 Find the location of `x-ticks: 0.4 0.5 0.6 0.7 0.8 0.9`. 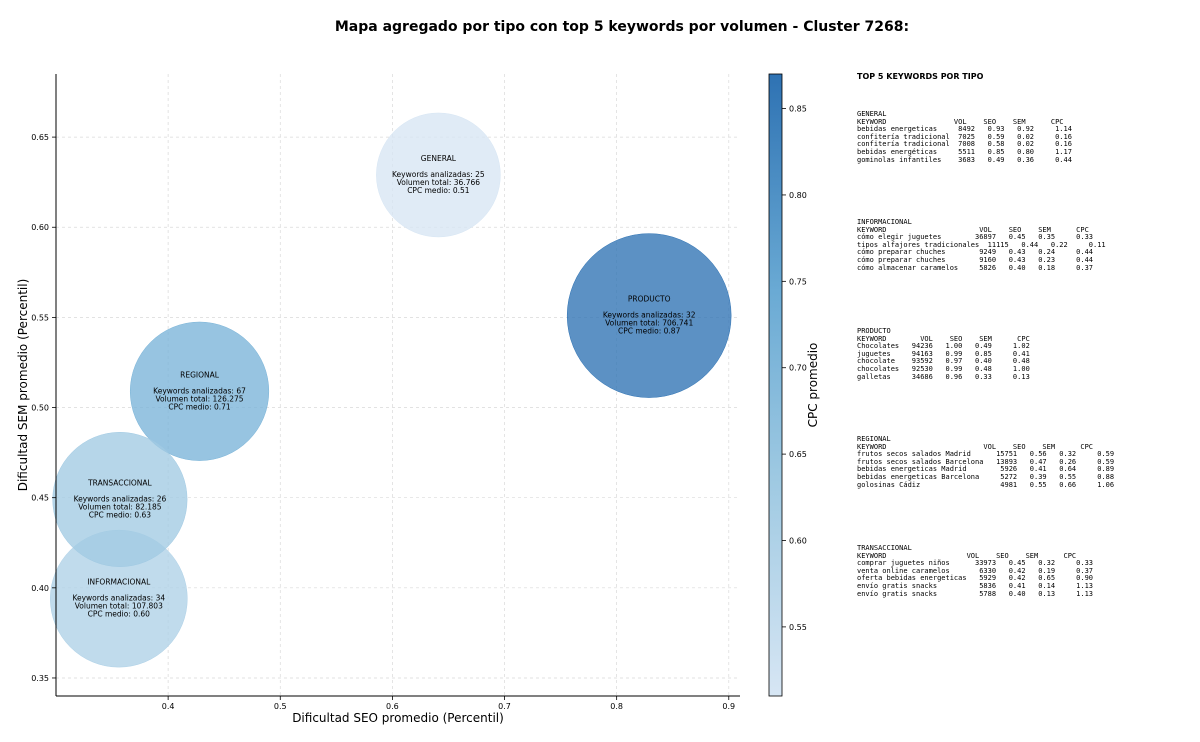

x-ticks: 0.4 0.5 0.6 0.7 0.8 0.9 is located at coordinates (448, 703).